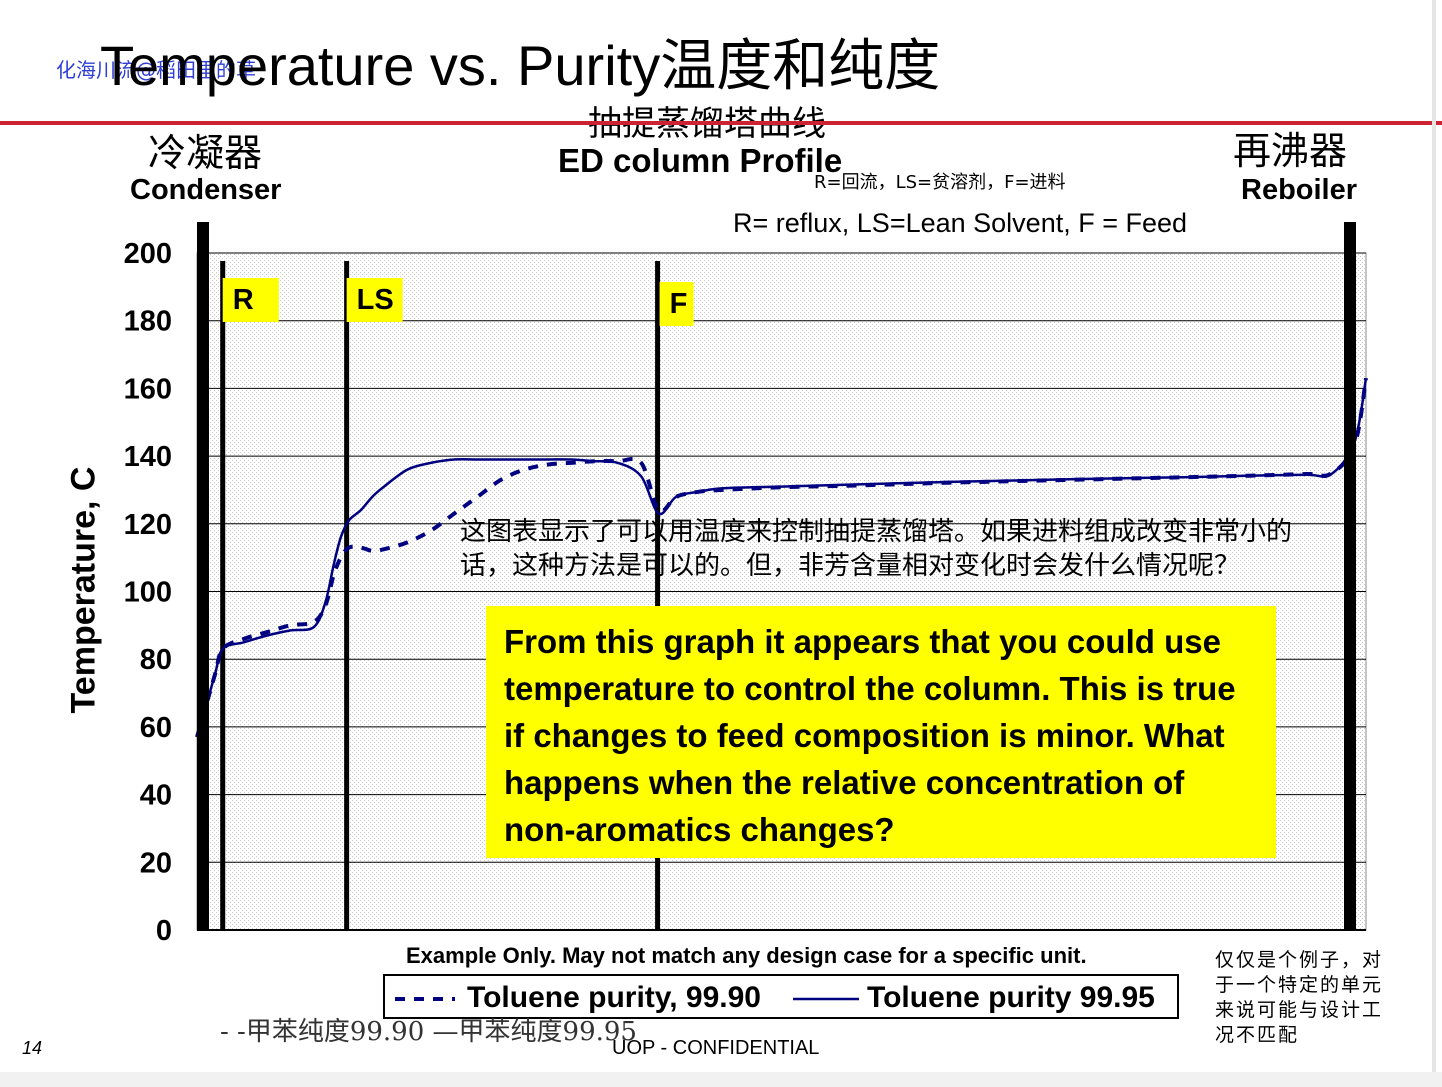  Describe the element at coordinates (32, 1048) in the screenshot. I see `page-number: 14` at that location.